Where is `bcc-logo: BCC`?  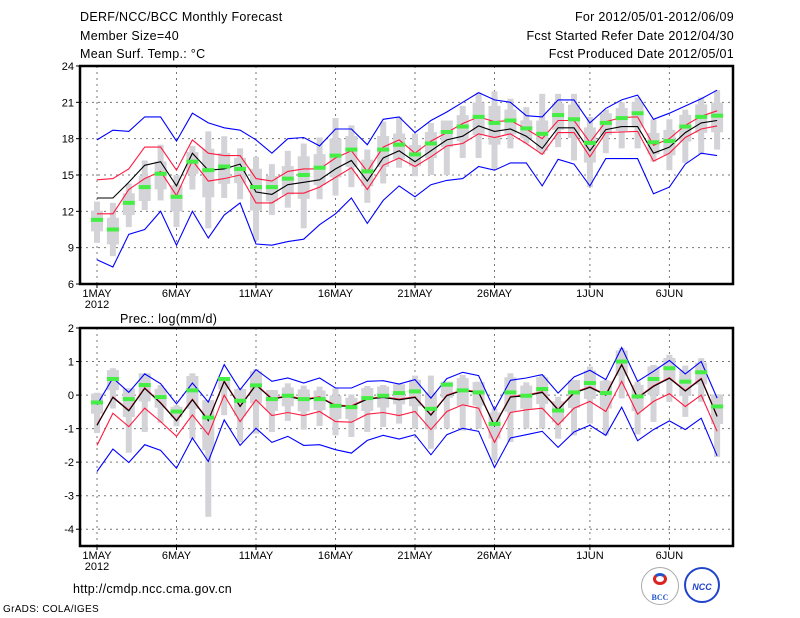
bcc-logo: BCC is located at coordinates (660, 586).